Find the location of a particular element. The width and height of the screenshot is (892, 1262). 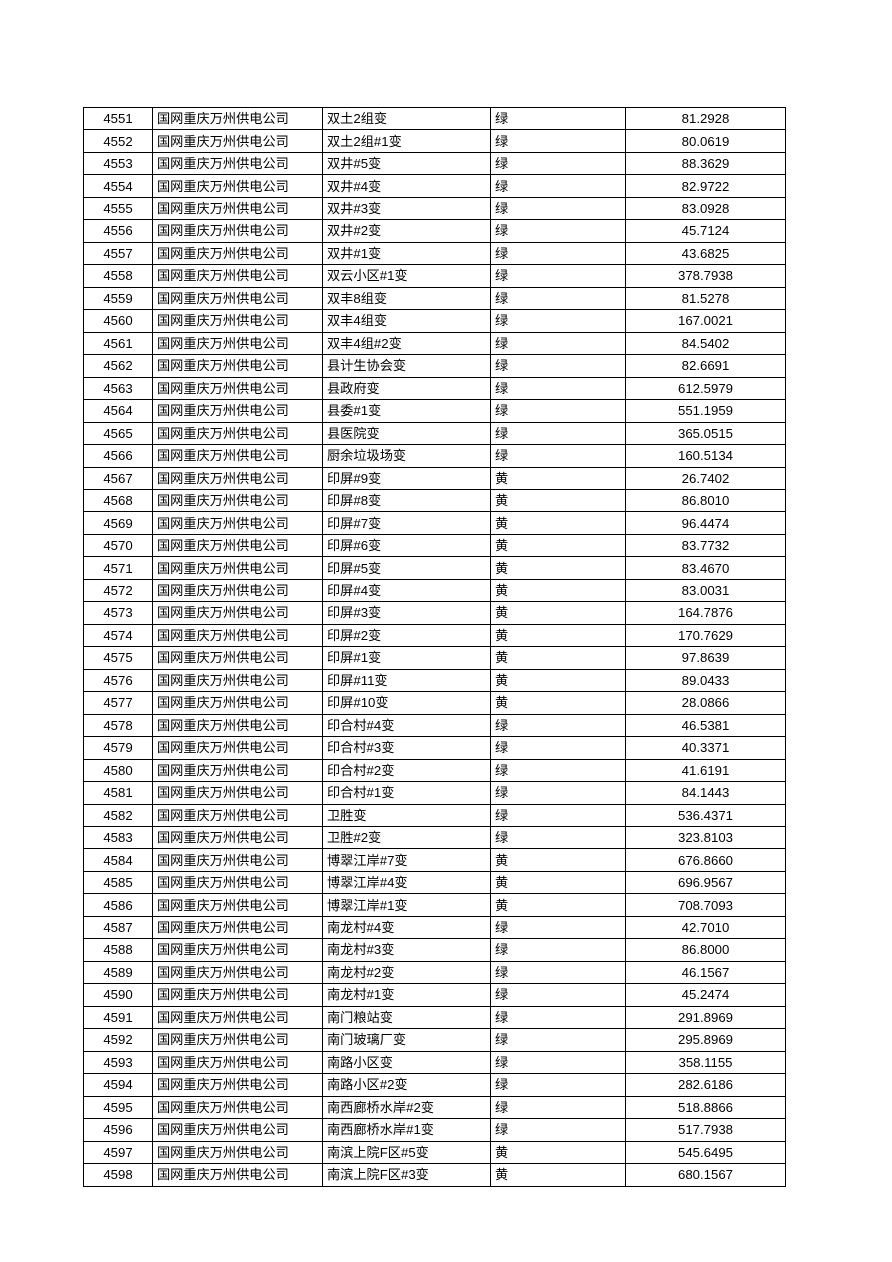

cell-value: 323.8103 is located at coordinates (705, 837).